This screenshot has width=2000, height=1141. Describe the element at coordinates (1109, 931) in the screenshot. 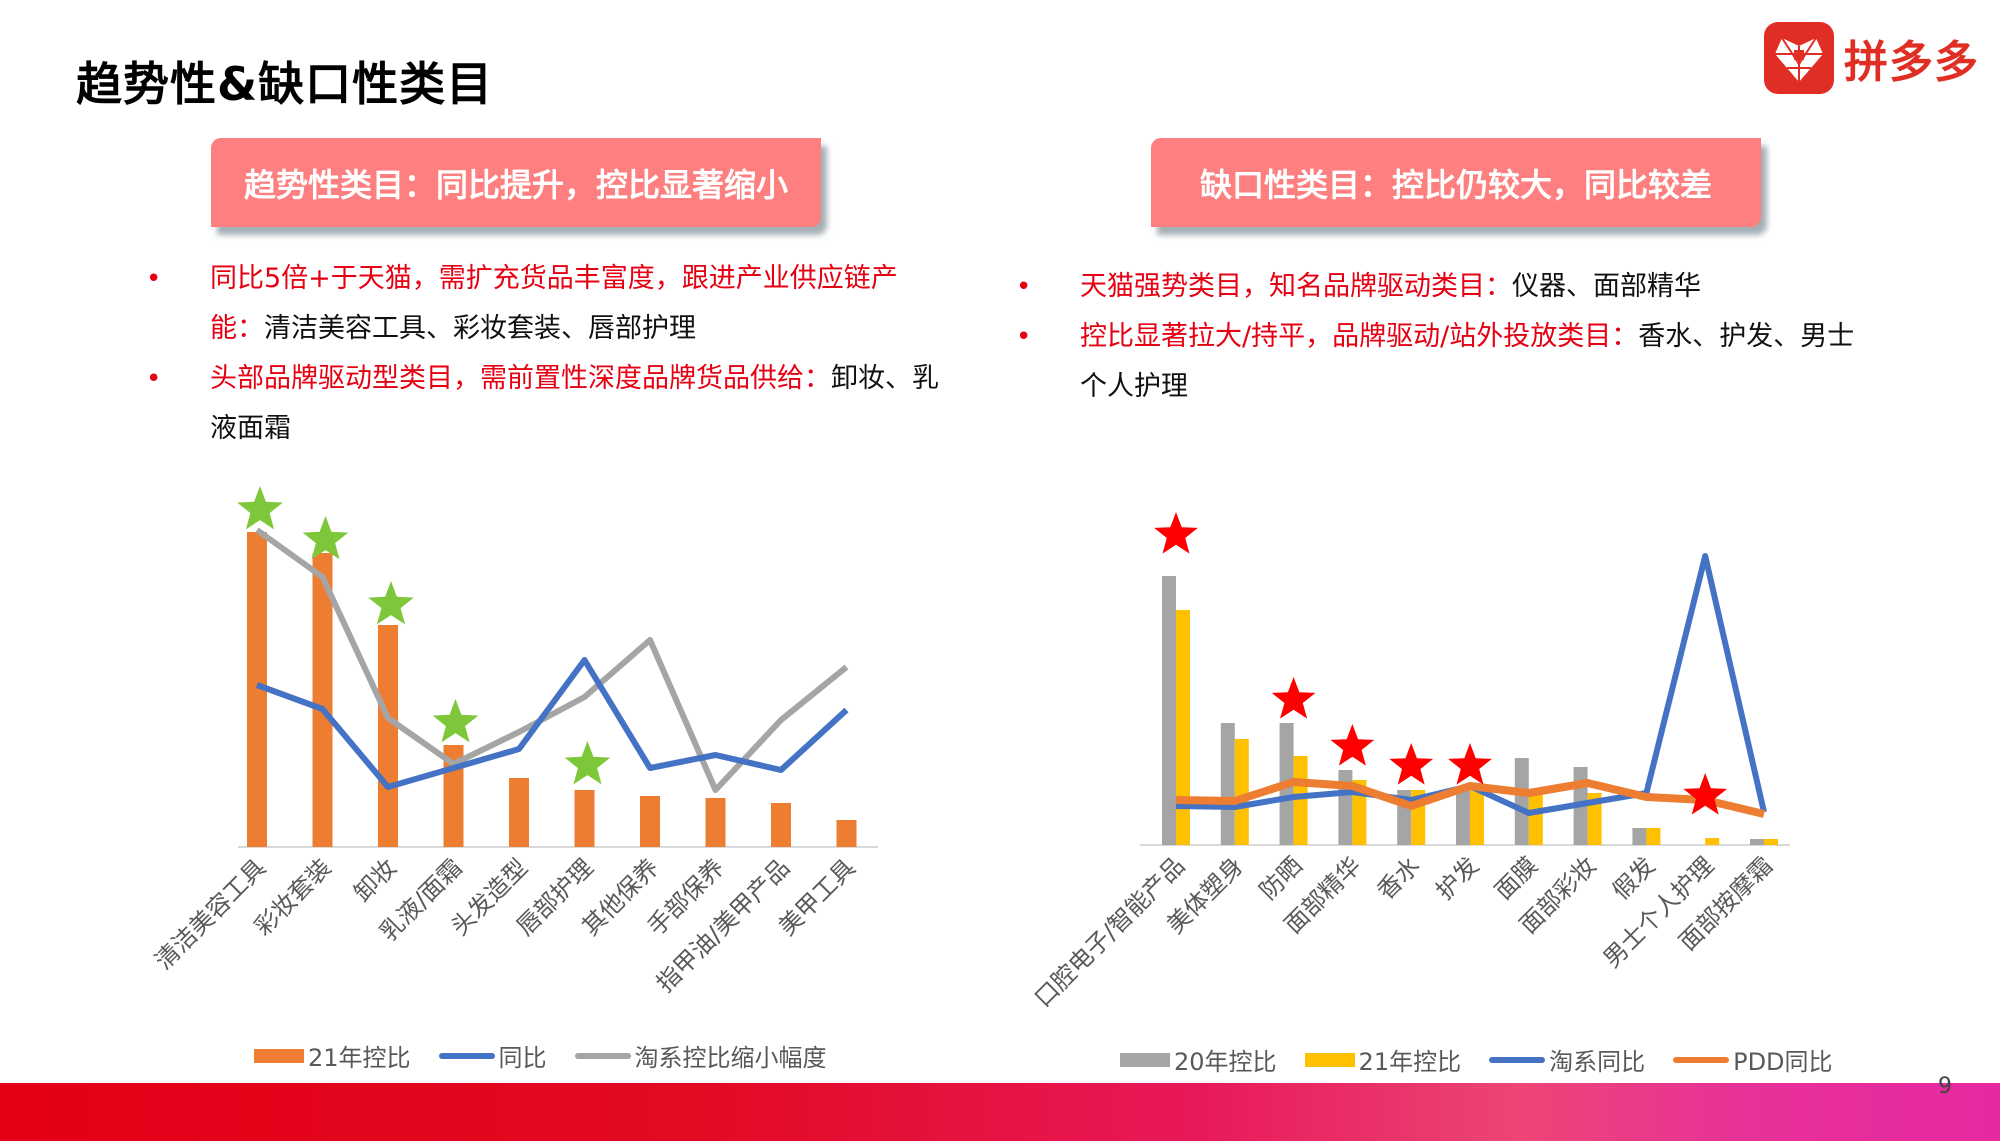

I see `x-axis-category-label: 口腔电子/智能产品` at that location.